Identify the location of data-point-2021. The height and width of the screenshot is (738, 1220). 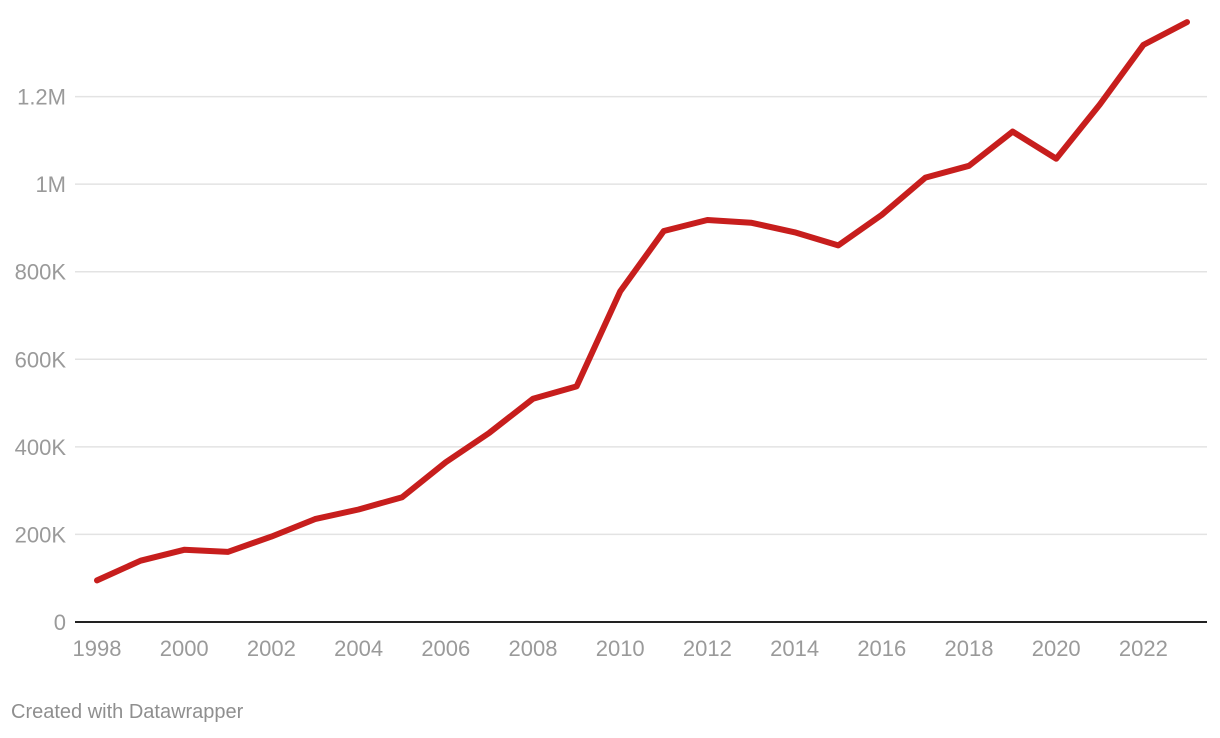
(1100, 104).